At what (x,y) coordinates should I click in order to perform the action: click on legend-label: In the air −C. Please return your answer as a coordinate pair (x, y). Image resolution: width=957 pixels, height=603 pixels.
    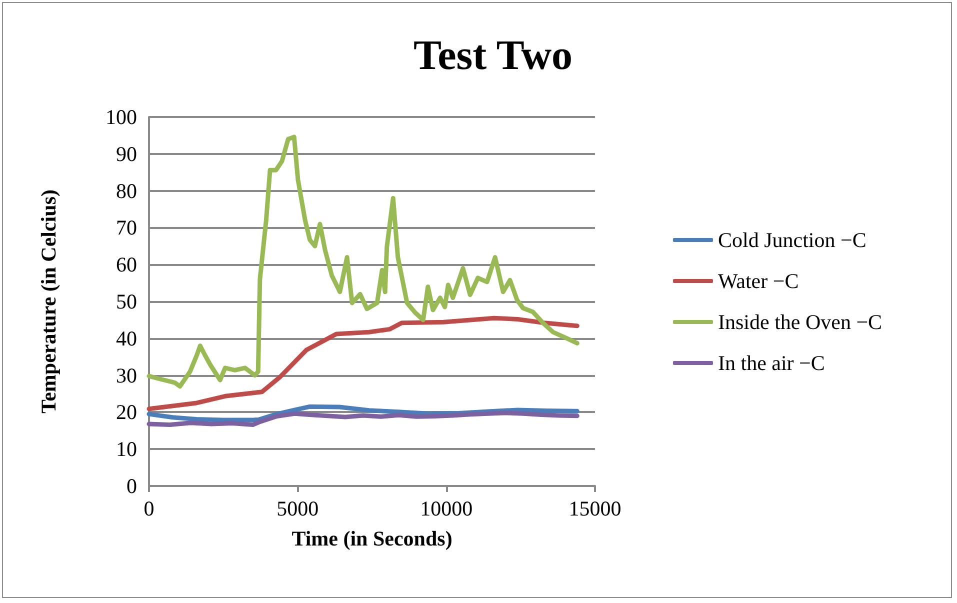
    Looking at the image, I should click on (771, 363).